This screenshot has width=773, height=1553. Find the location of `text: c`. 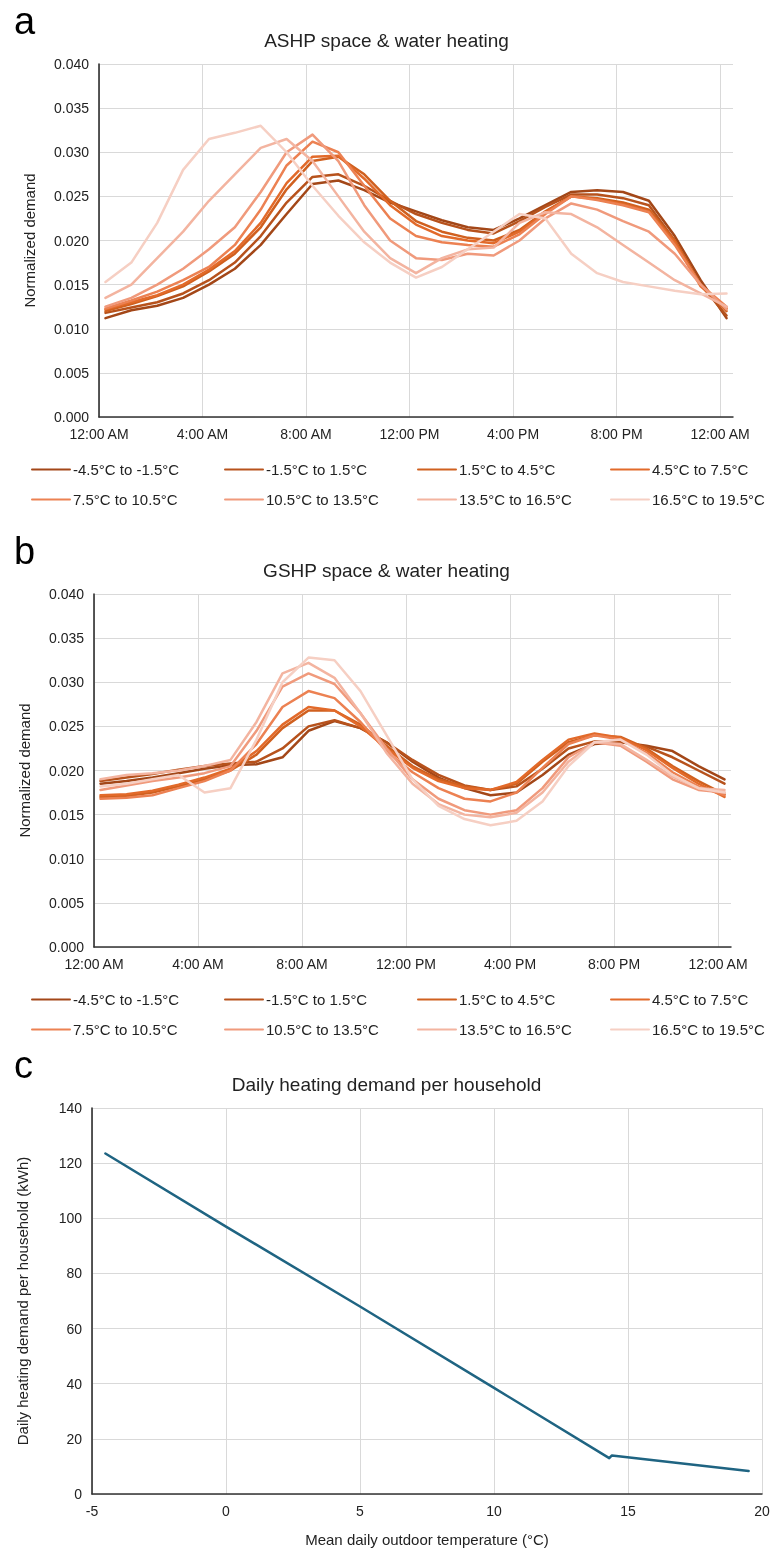

text: c is located at coordinates (23, 1065).